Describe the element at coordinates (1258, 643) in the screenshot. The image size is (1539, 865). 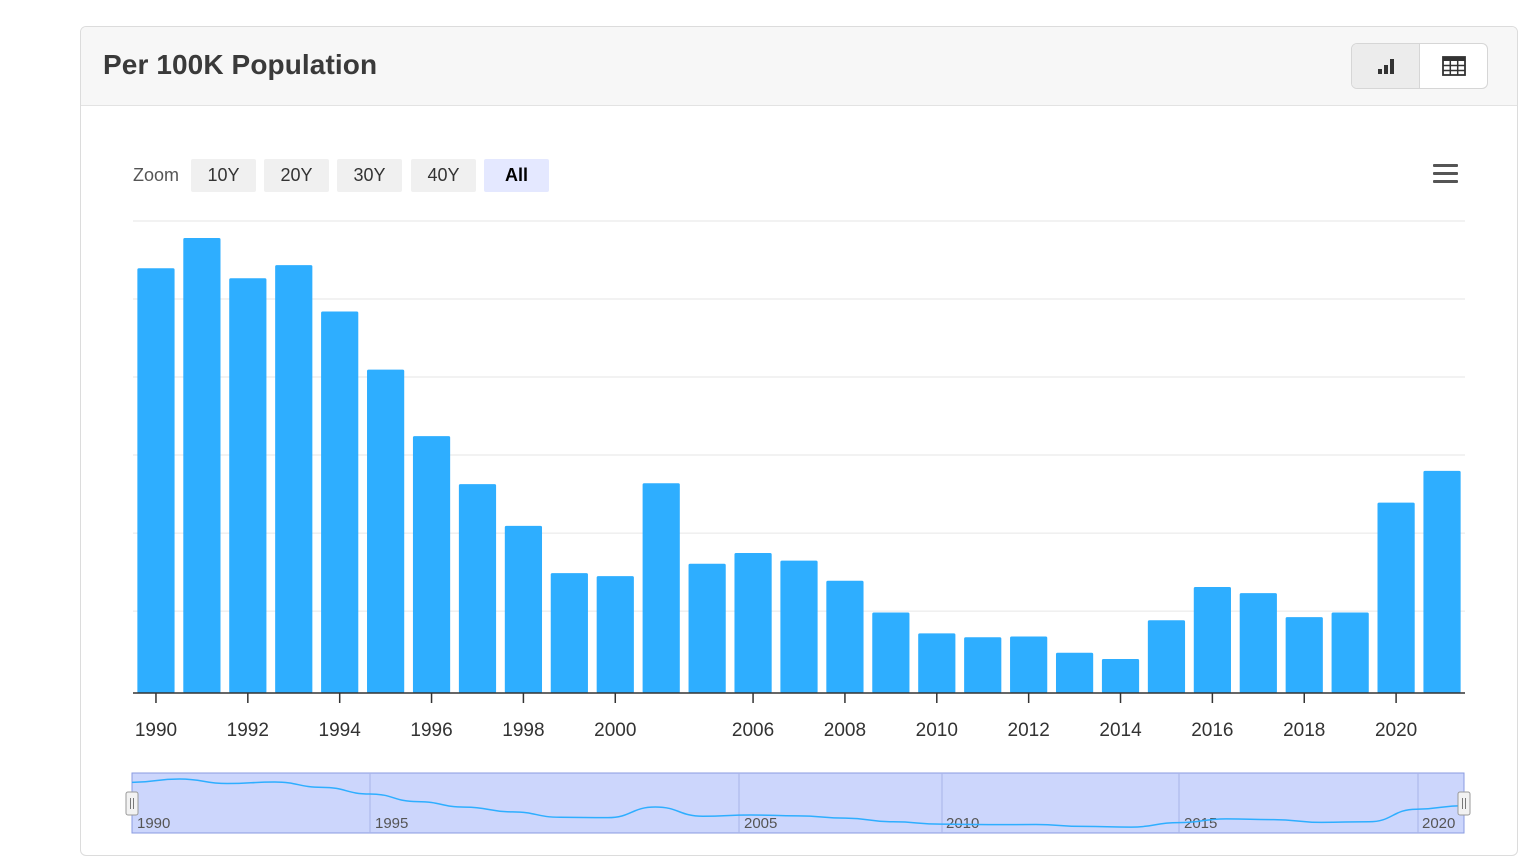
I see `bar-2017` at that location.